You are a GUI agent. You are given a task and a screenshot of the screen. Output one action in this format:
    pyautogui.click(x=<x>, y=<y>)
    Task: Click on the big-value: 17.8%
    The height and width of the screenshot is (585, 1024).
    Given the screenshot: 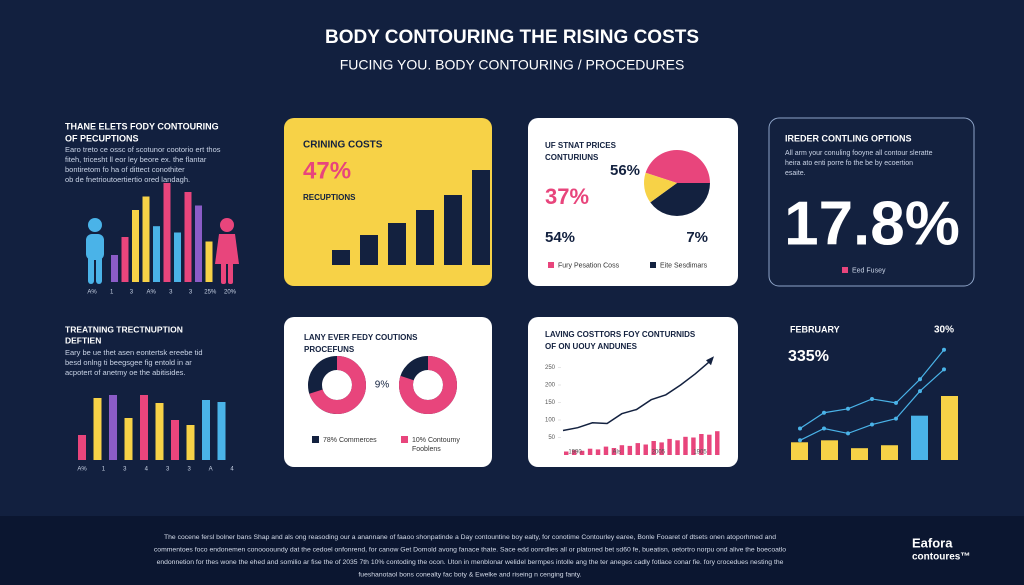 What is the action you would take?
    pyautogui.click(x=872, y=223)
    